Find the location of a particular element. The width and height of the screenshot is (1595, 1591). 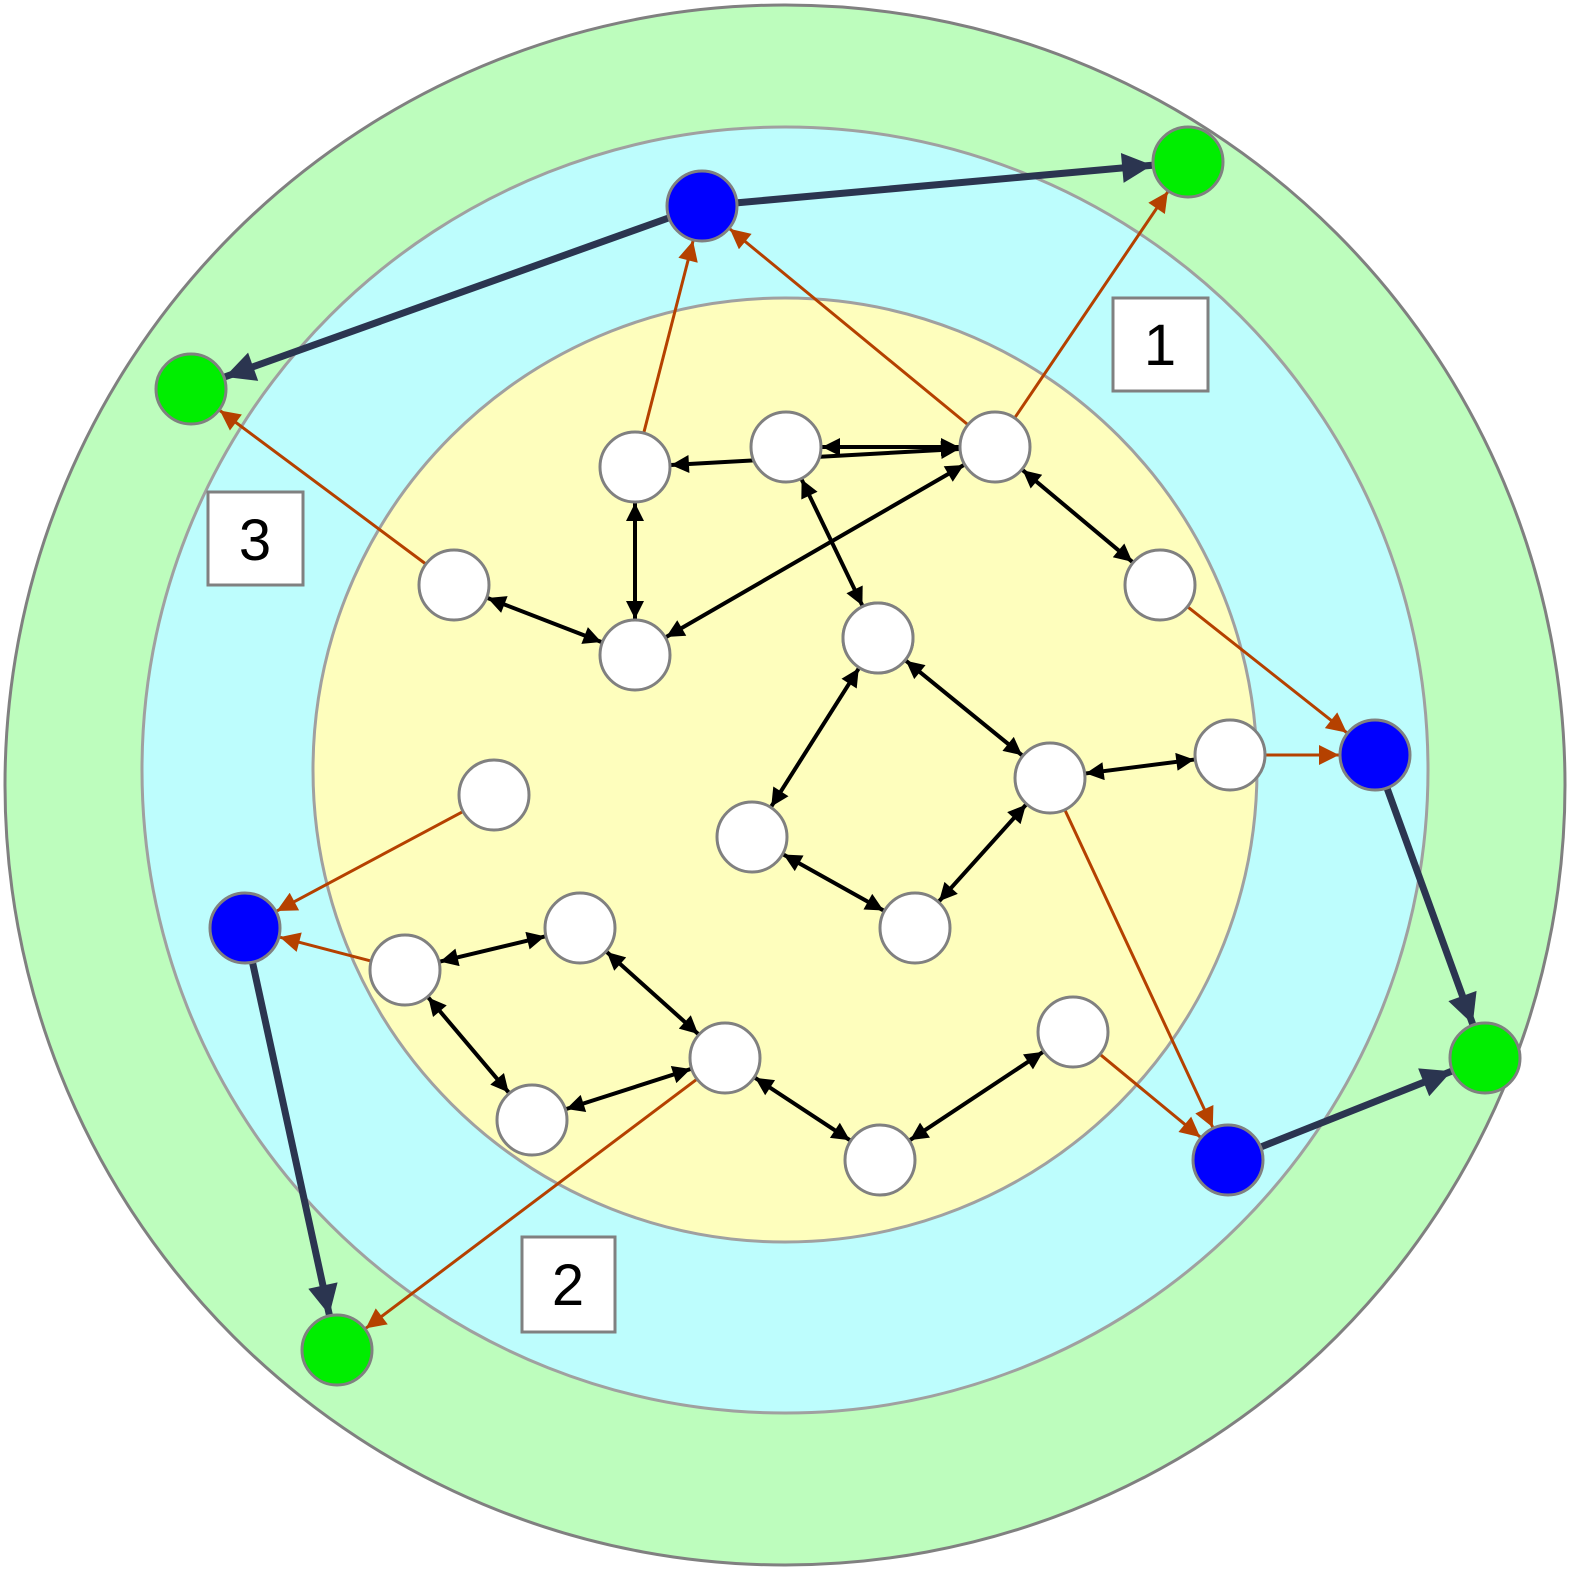

white-node-w8 is located at coordinates (878, 638).